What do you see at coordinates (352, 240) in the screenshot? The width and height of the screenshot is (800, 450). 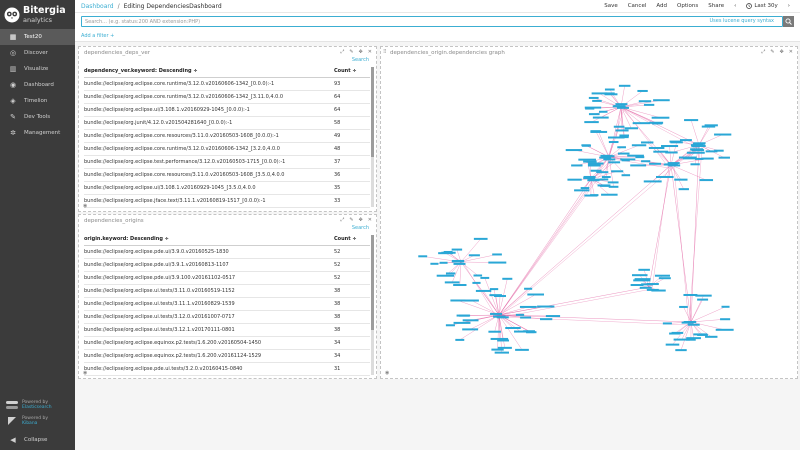 I see `column-header-count: Count ÷` at bounding box center [352, 240].